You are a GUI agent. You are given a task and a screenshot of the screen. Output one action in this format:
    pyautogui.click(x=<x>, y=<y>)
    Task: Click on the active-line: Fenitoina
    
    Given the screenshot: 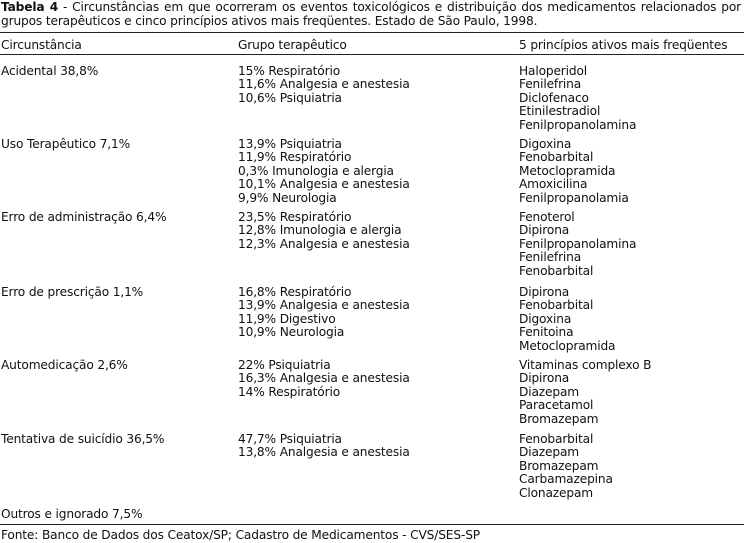 What is the action you would take?
    pyautogui.click(x=546, y=332)
    